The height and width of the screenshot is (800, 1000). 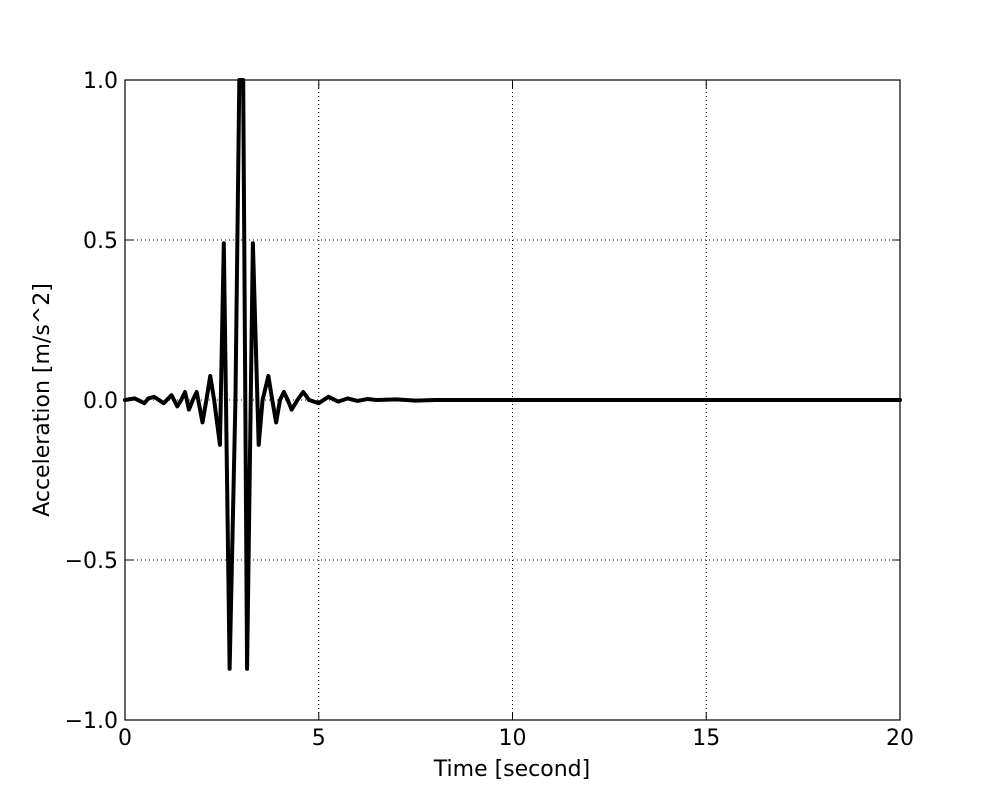 I want to click on x-tick-label: 15, so click(x=706, y=738).